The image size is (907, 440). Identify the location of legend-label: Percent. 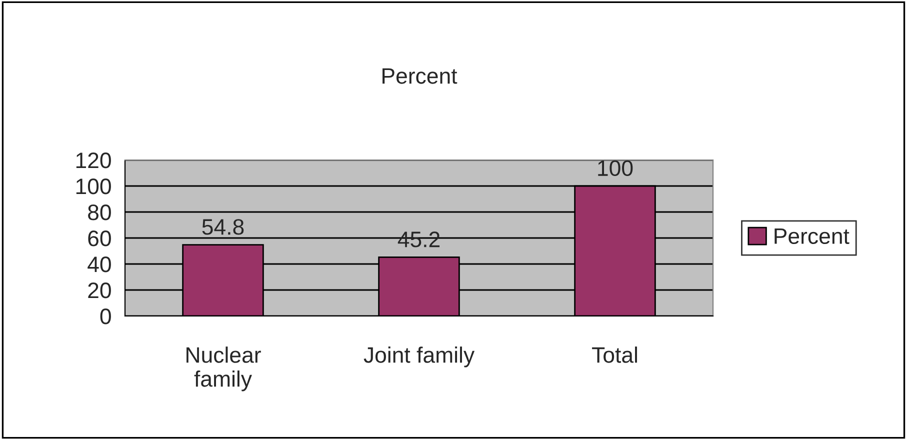
(812, 236).